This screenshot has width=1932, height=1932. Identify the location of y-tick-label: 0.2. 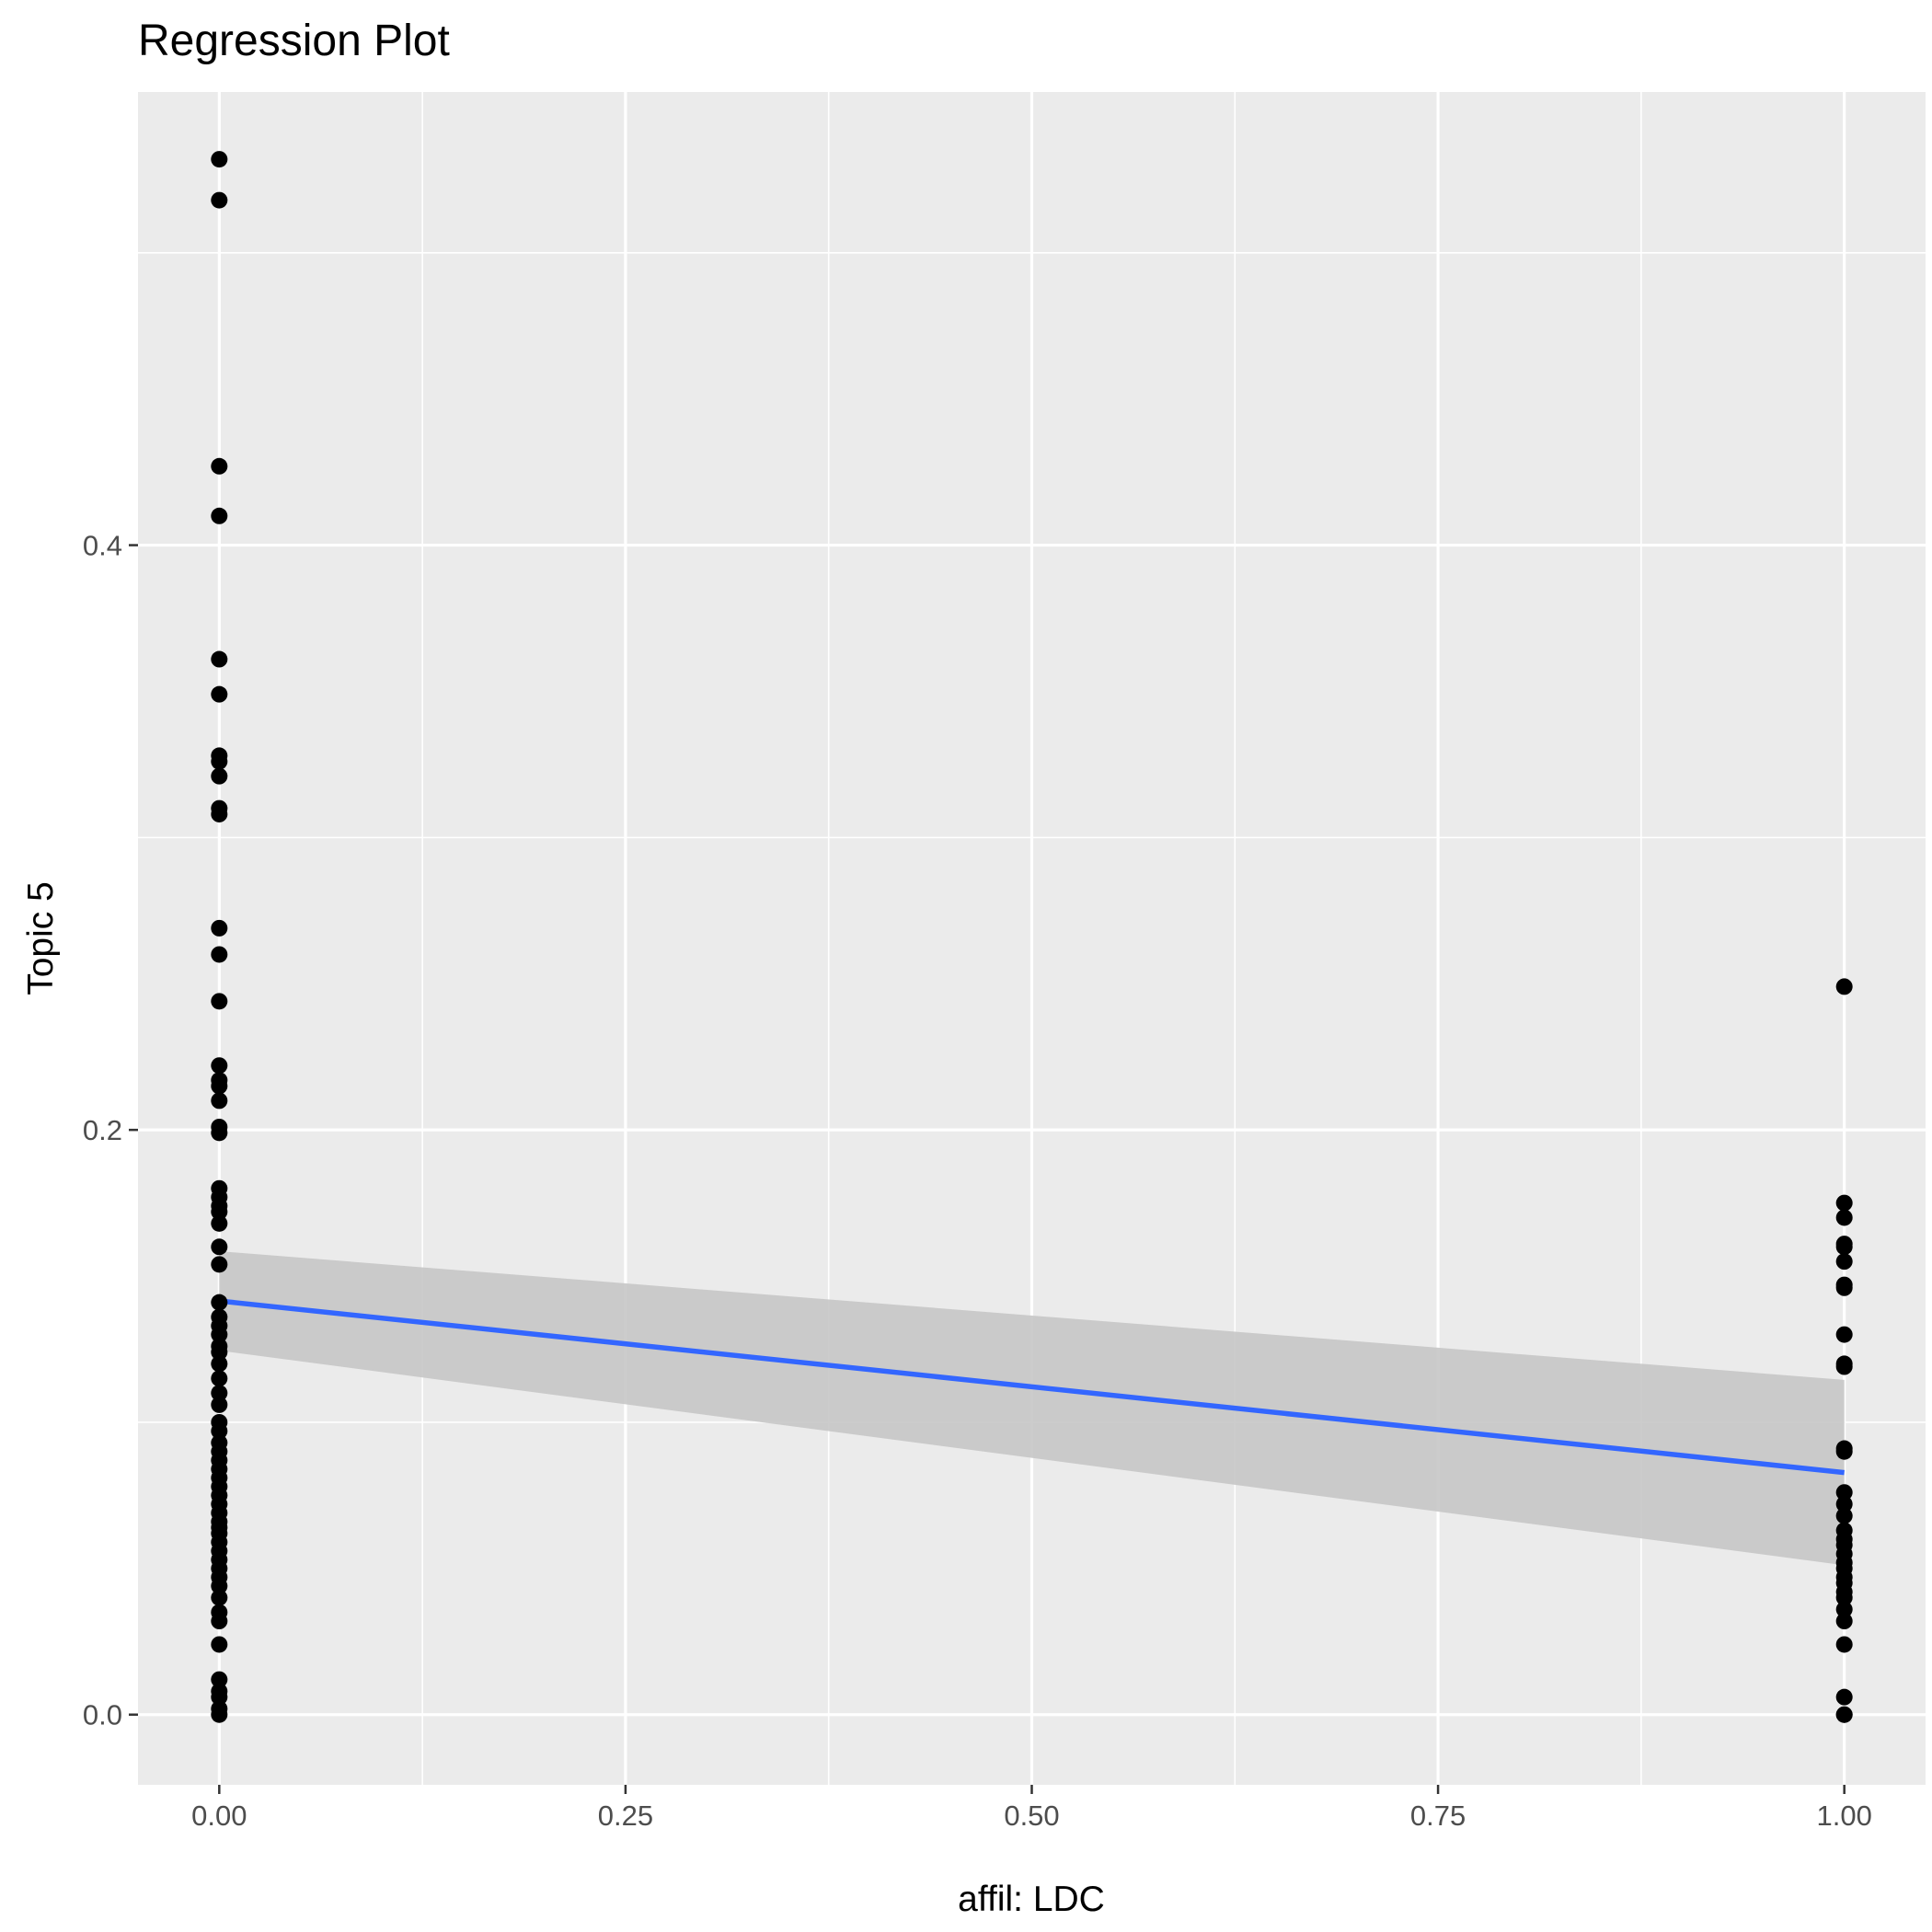
(102, 1130).